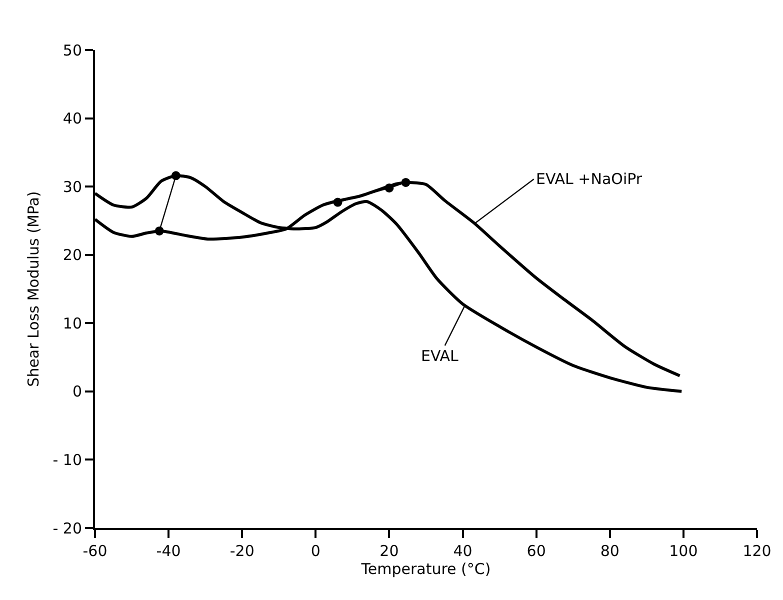 This screenshot has width=783, height=600. I want to click on y-tick-label: 0, so click(77, 391).